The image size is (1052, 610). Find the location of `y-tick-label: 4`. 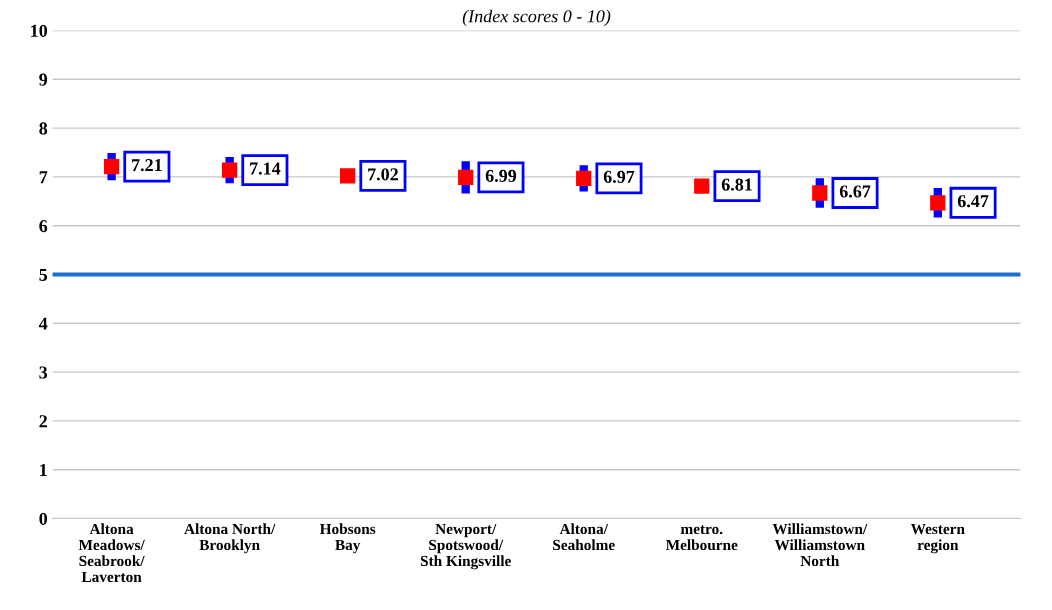

y-tick-label: 4 is located at coordinates (43, 323).